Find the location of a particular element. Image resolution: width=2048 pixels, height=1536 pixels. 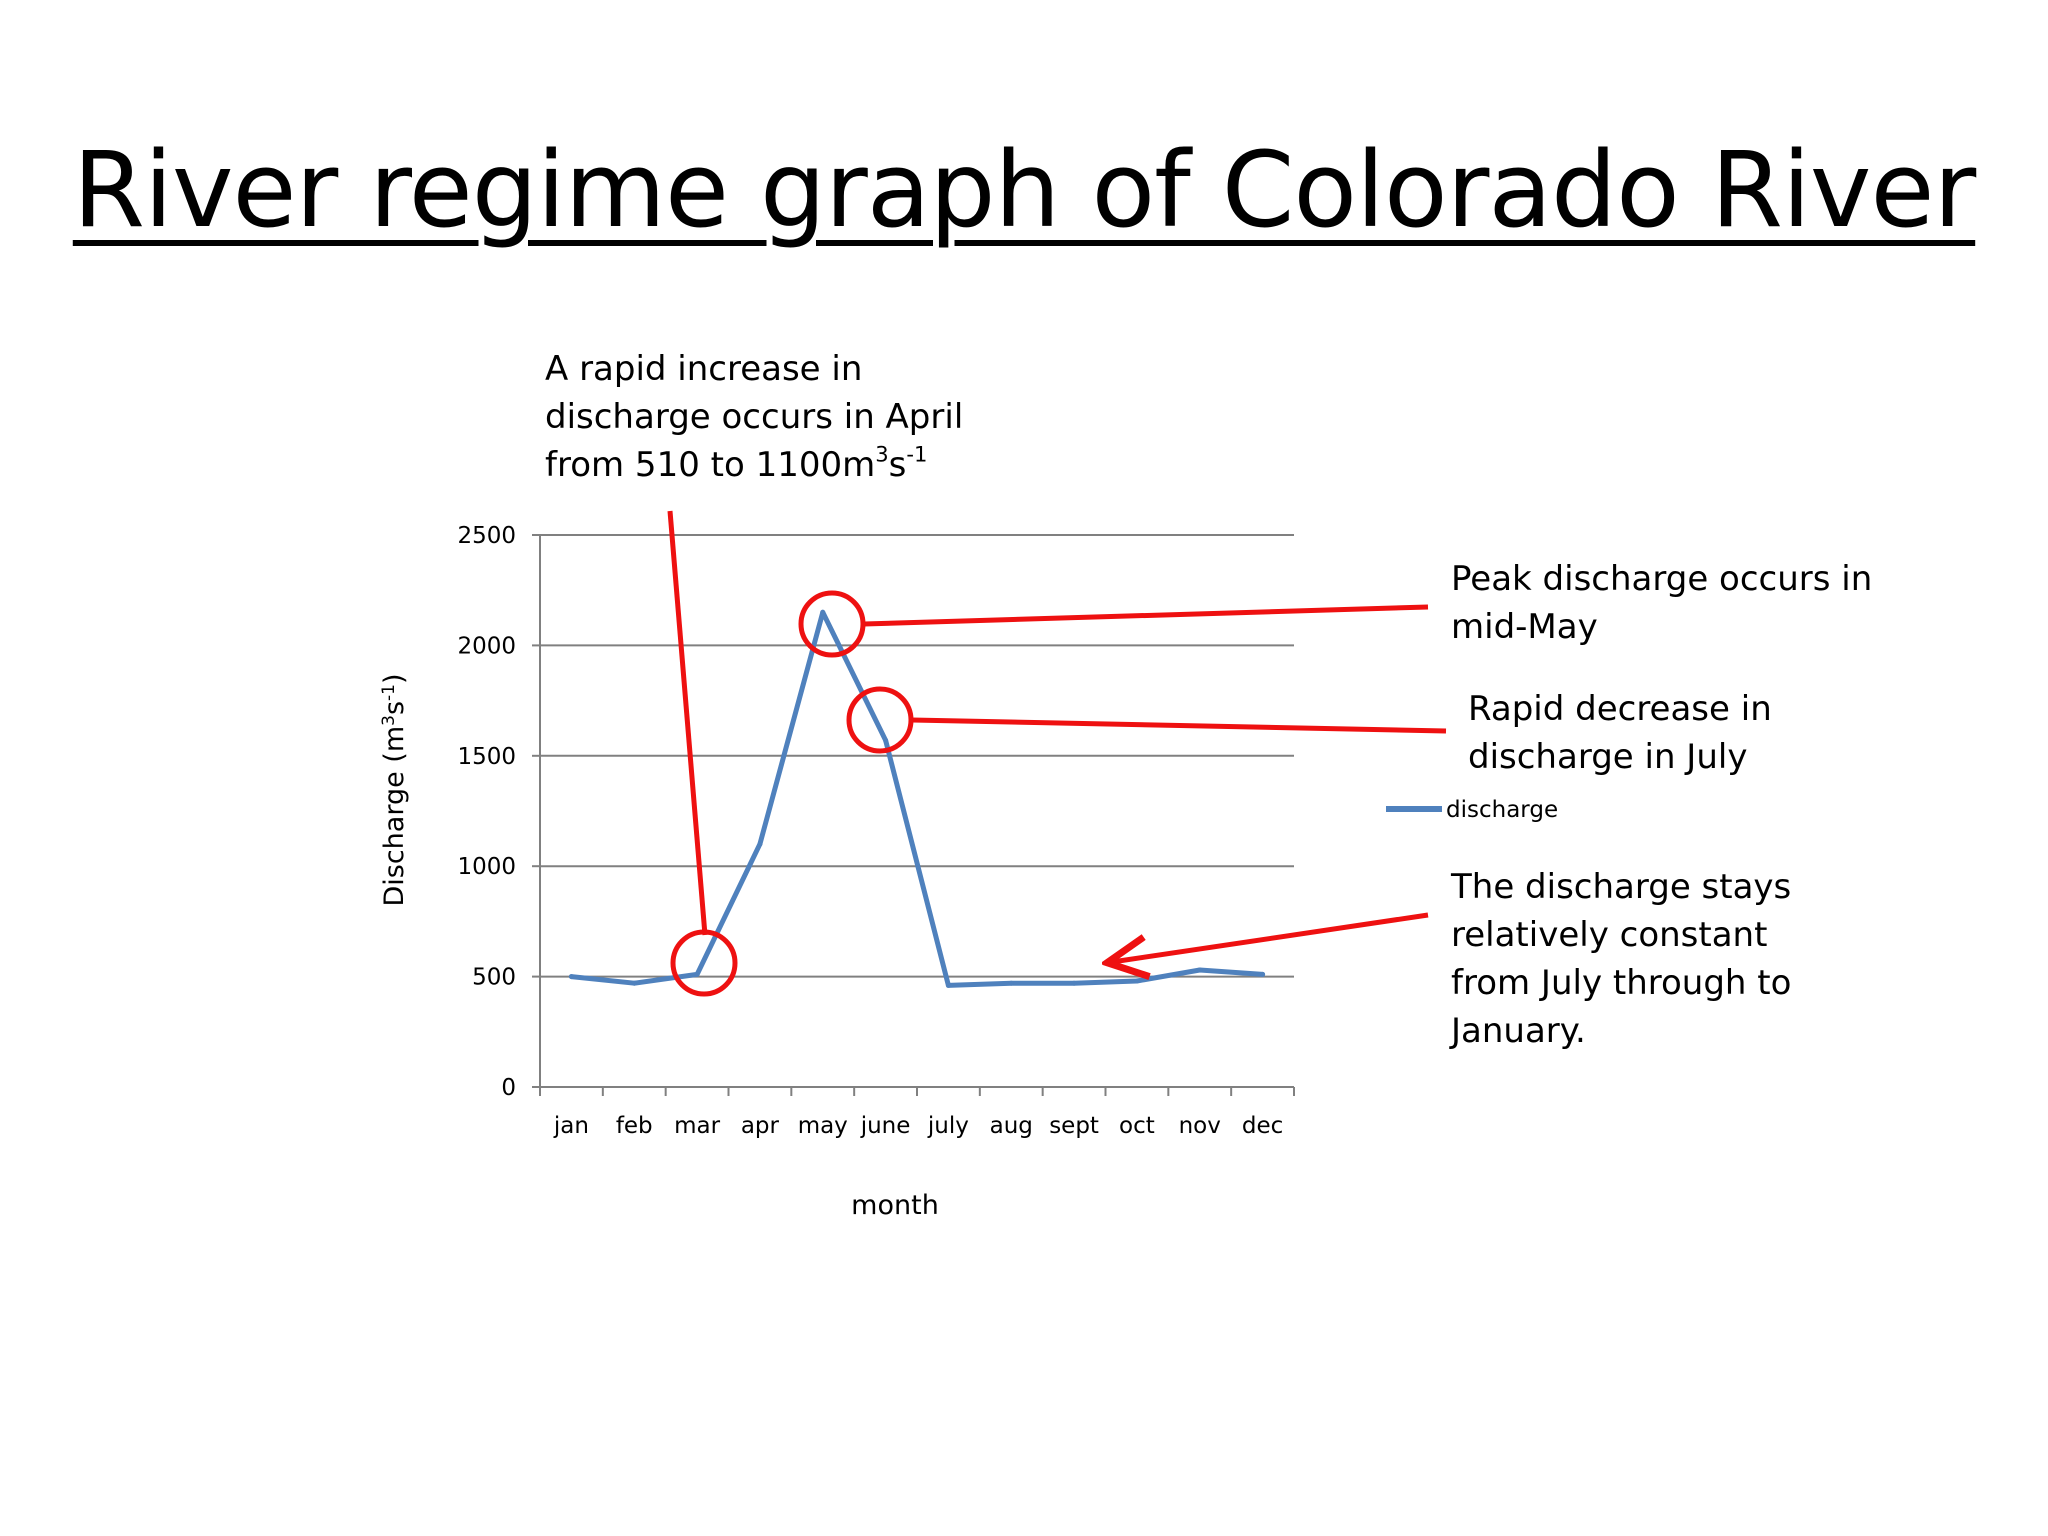

annotation-constant-line-2: relatively constant is located at coordinates (1609, 935).